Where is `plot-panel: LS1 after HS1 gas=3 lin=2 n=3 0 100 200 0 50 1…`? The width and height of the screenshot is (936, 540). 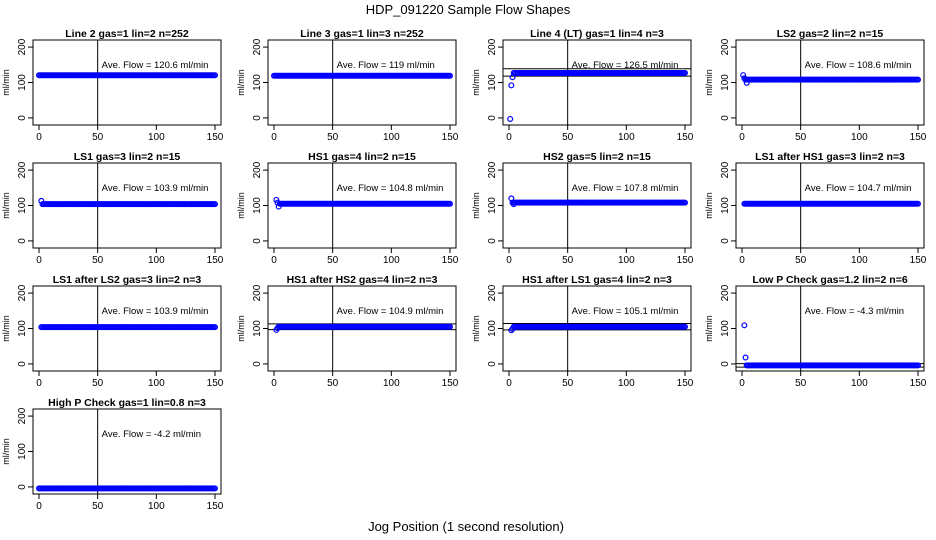
plot-panel: LS1 after HS1 gas=3 lin=2 n=3 0 100 200 0 50 1… is located at coordinates (815, 208).